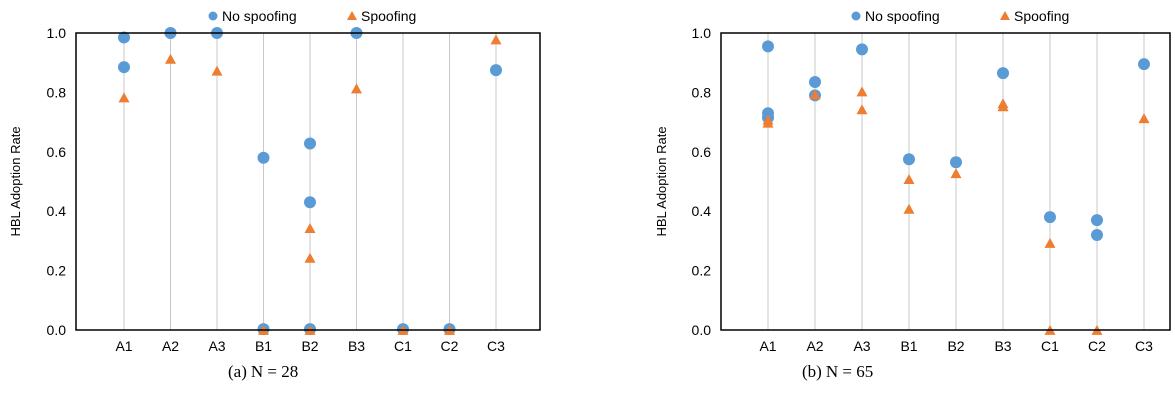  Describe the element at coordinates (862, 49) in the screenshot. I see `point-no-spoofing-a3` at that location.